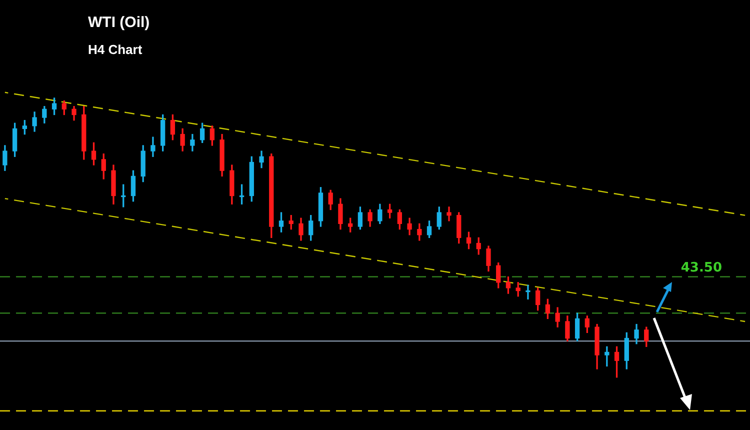  I want to click on chart-title: WTI (Oil), so click(119, 22).